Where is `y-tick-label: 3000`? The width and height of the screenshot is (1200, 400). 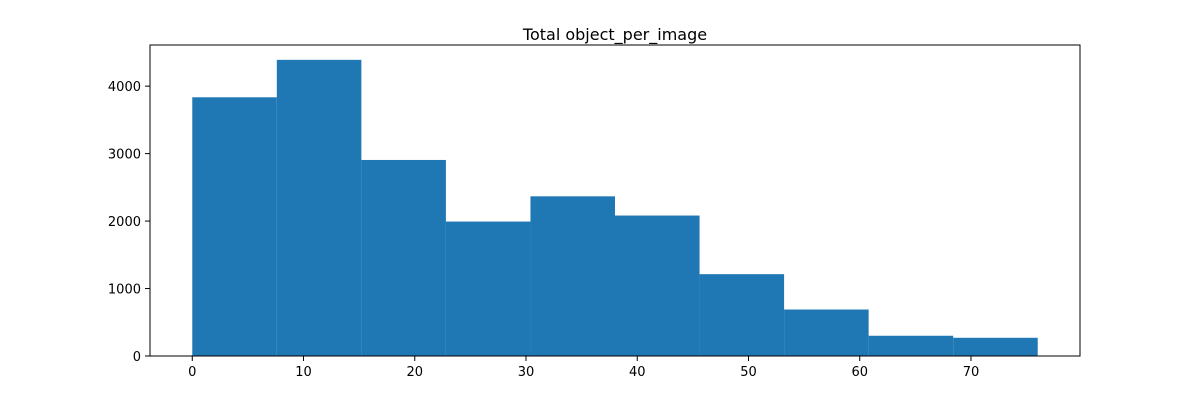
y-tick-label: 3000 is located at coordinates (124, 155).